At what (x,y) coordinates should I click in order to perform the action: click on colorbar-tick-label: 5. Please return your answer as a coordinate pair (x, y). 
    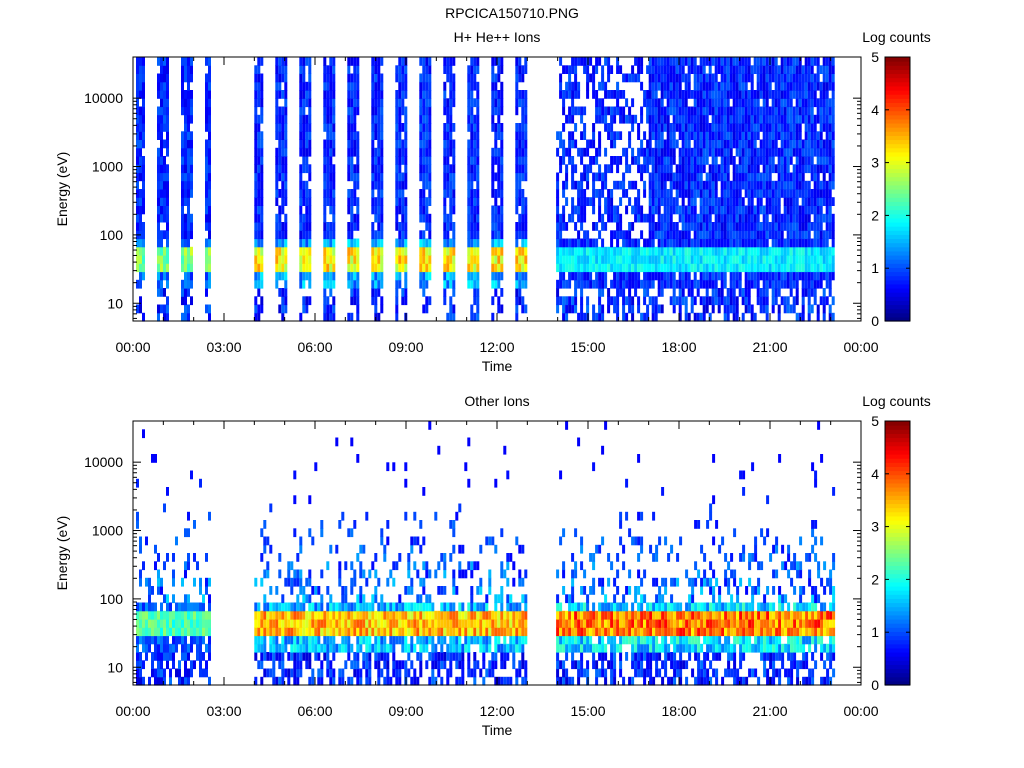
    Looking at the image, I should click on (875, 57).